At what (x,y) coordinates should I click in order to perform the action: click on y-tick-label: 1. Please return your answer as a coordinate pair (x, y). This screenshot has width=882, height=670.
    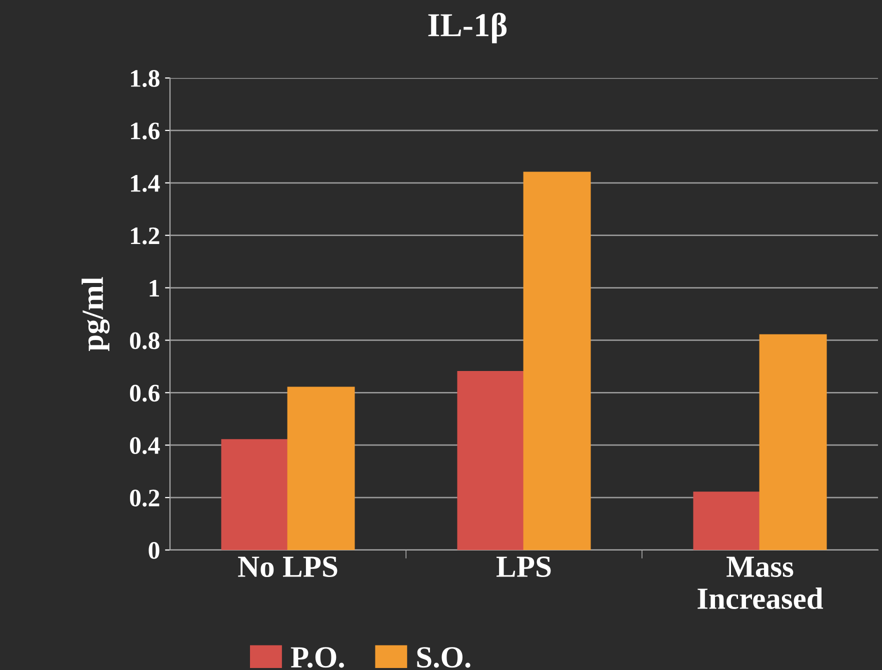
    Looking at the image, I should click on (154, 288).